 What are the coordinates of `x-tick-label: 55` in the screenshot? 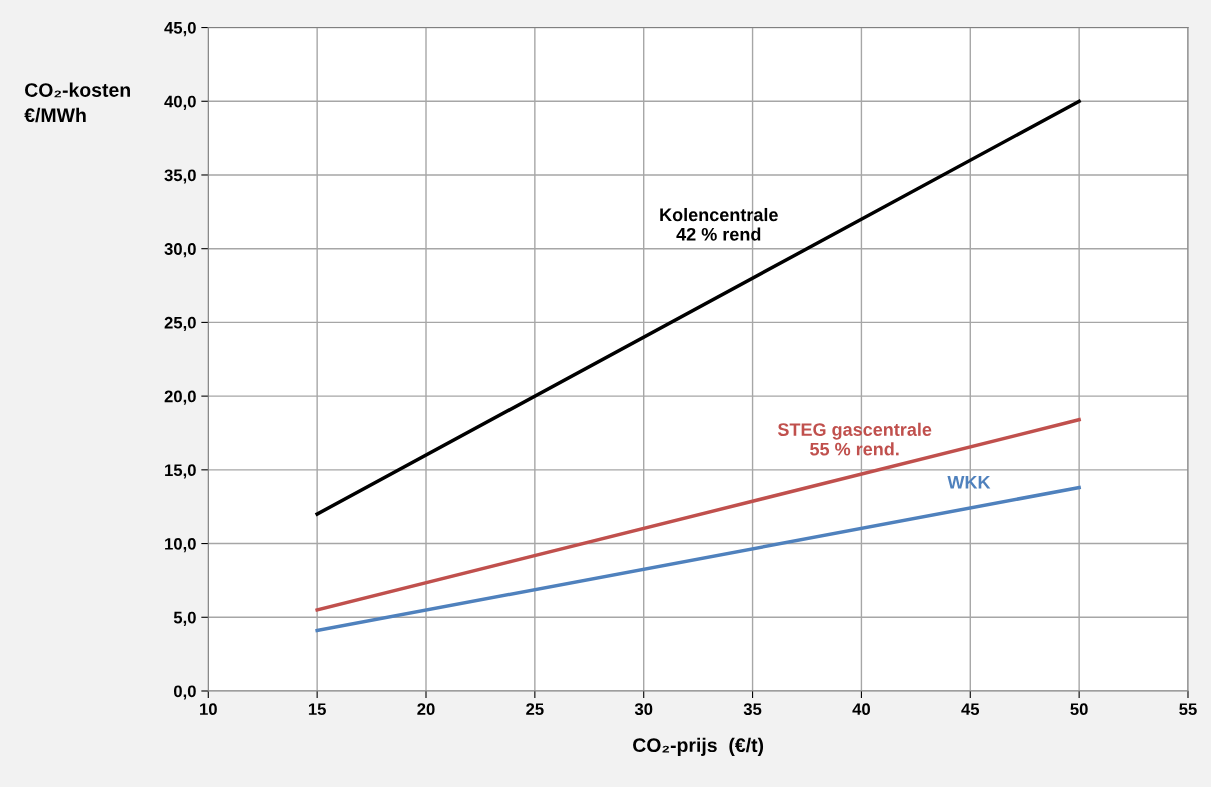 It's located at (1188, 709).